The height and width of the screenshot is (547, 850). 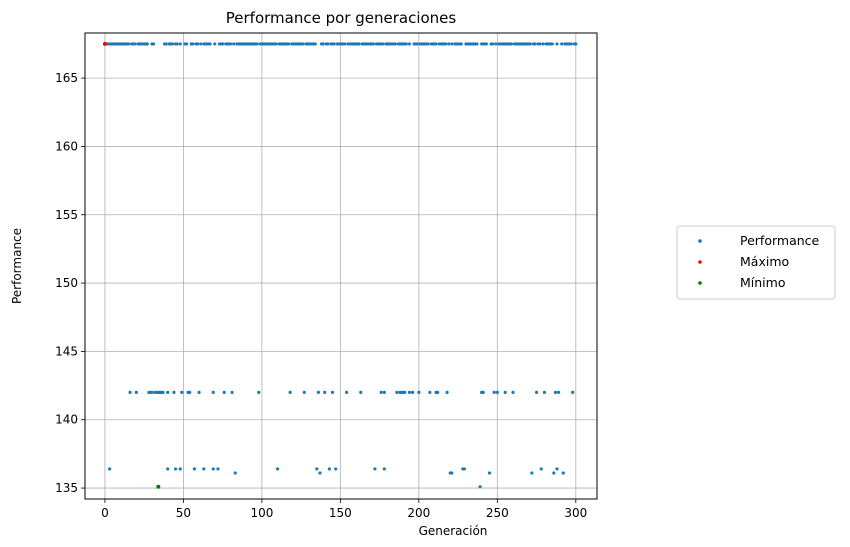 I want to click on legend-box, so click(x=756, y=262).